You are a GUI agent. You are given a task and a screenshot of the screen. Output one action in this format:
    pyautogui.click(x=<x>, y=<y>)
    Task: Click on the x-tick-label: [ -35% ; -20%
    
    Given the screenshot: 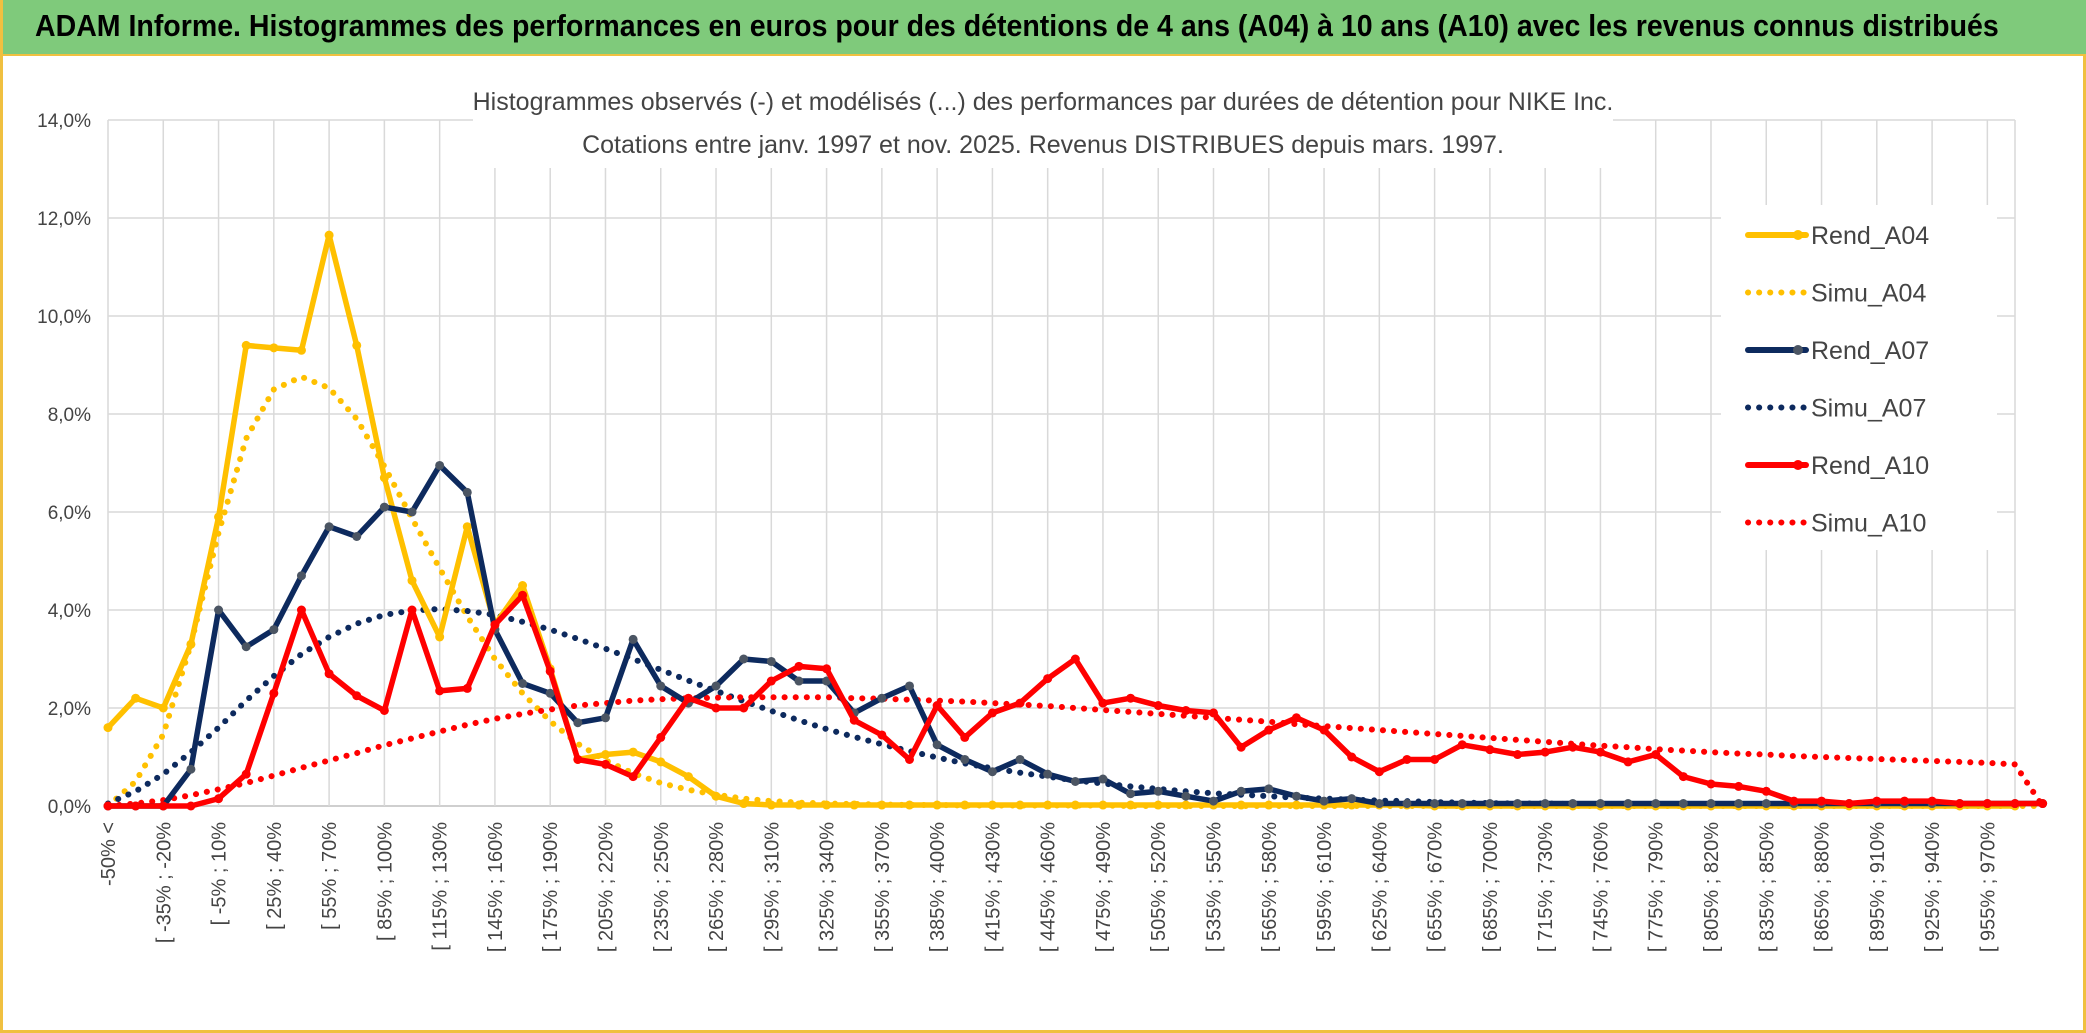 What is the action you would take?
    pyautogui.click(x=164, y=882)
    